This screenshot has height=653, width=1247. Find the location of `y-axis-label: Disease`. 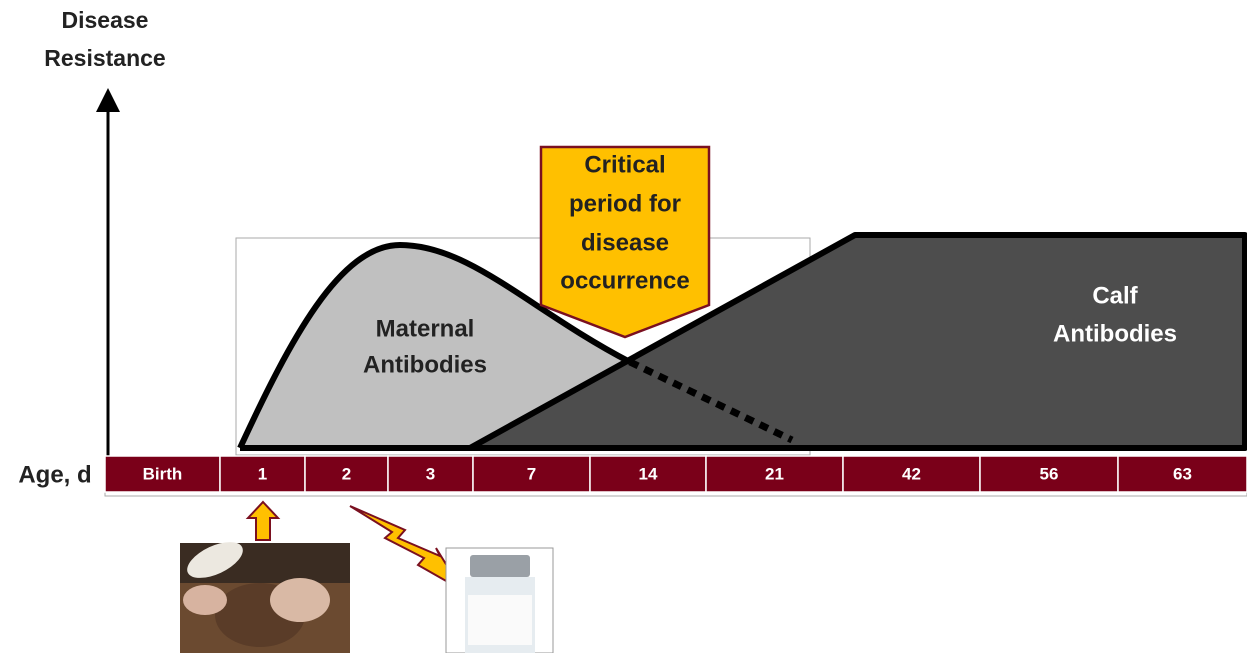

y-axis-label: Disease is located at coordinates (105, 20).